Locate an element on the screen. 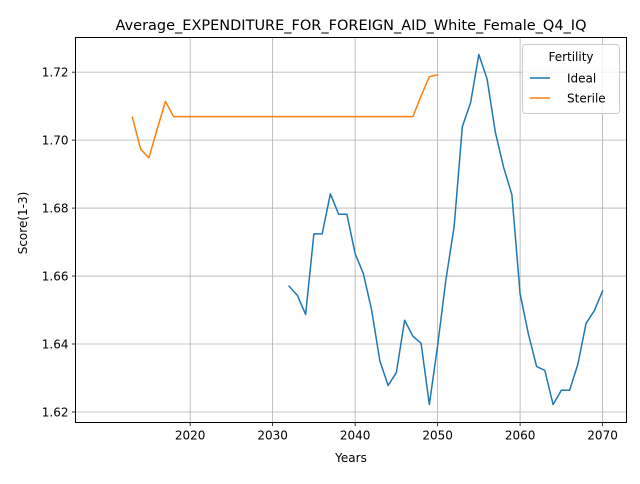  x-tick-label: 2030 is located at coordinates (272, 436).